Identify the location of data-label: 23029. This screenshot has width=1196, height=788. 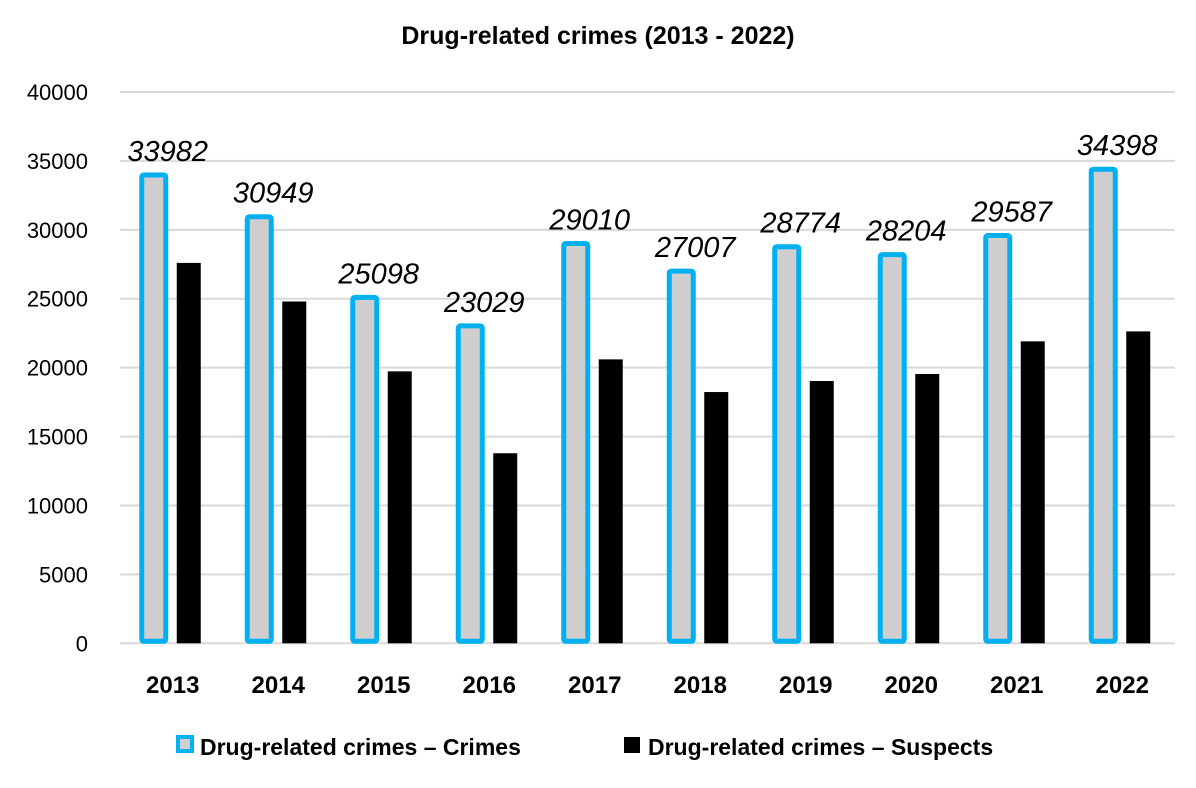
(484, 303).